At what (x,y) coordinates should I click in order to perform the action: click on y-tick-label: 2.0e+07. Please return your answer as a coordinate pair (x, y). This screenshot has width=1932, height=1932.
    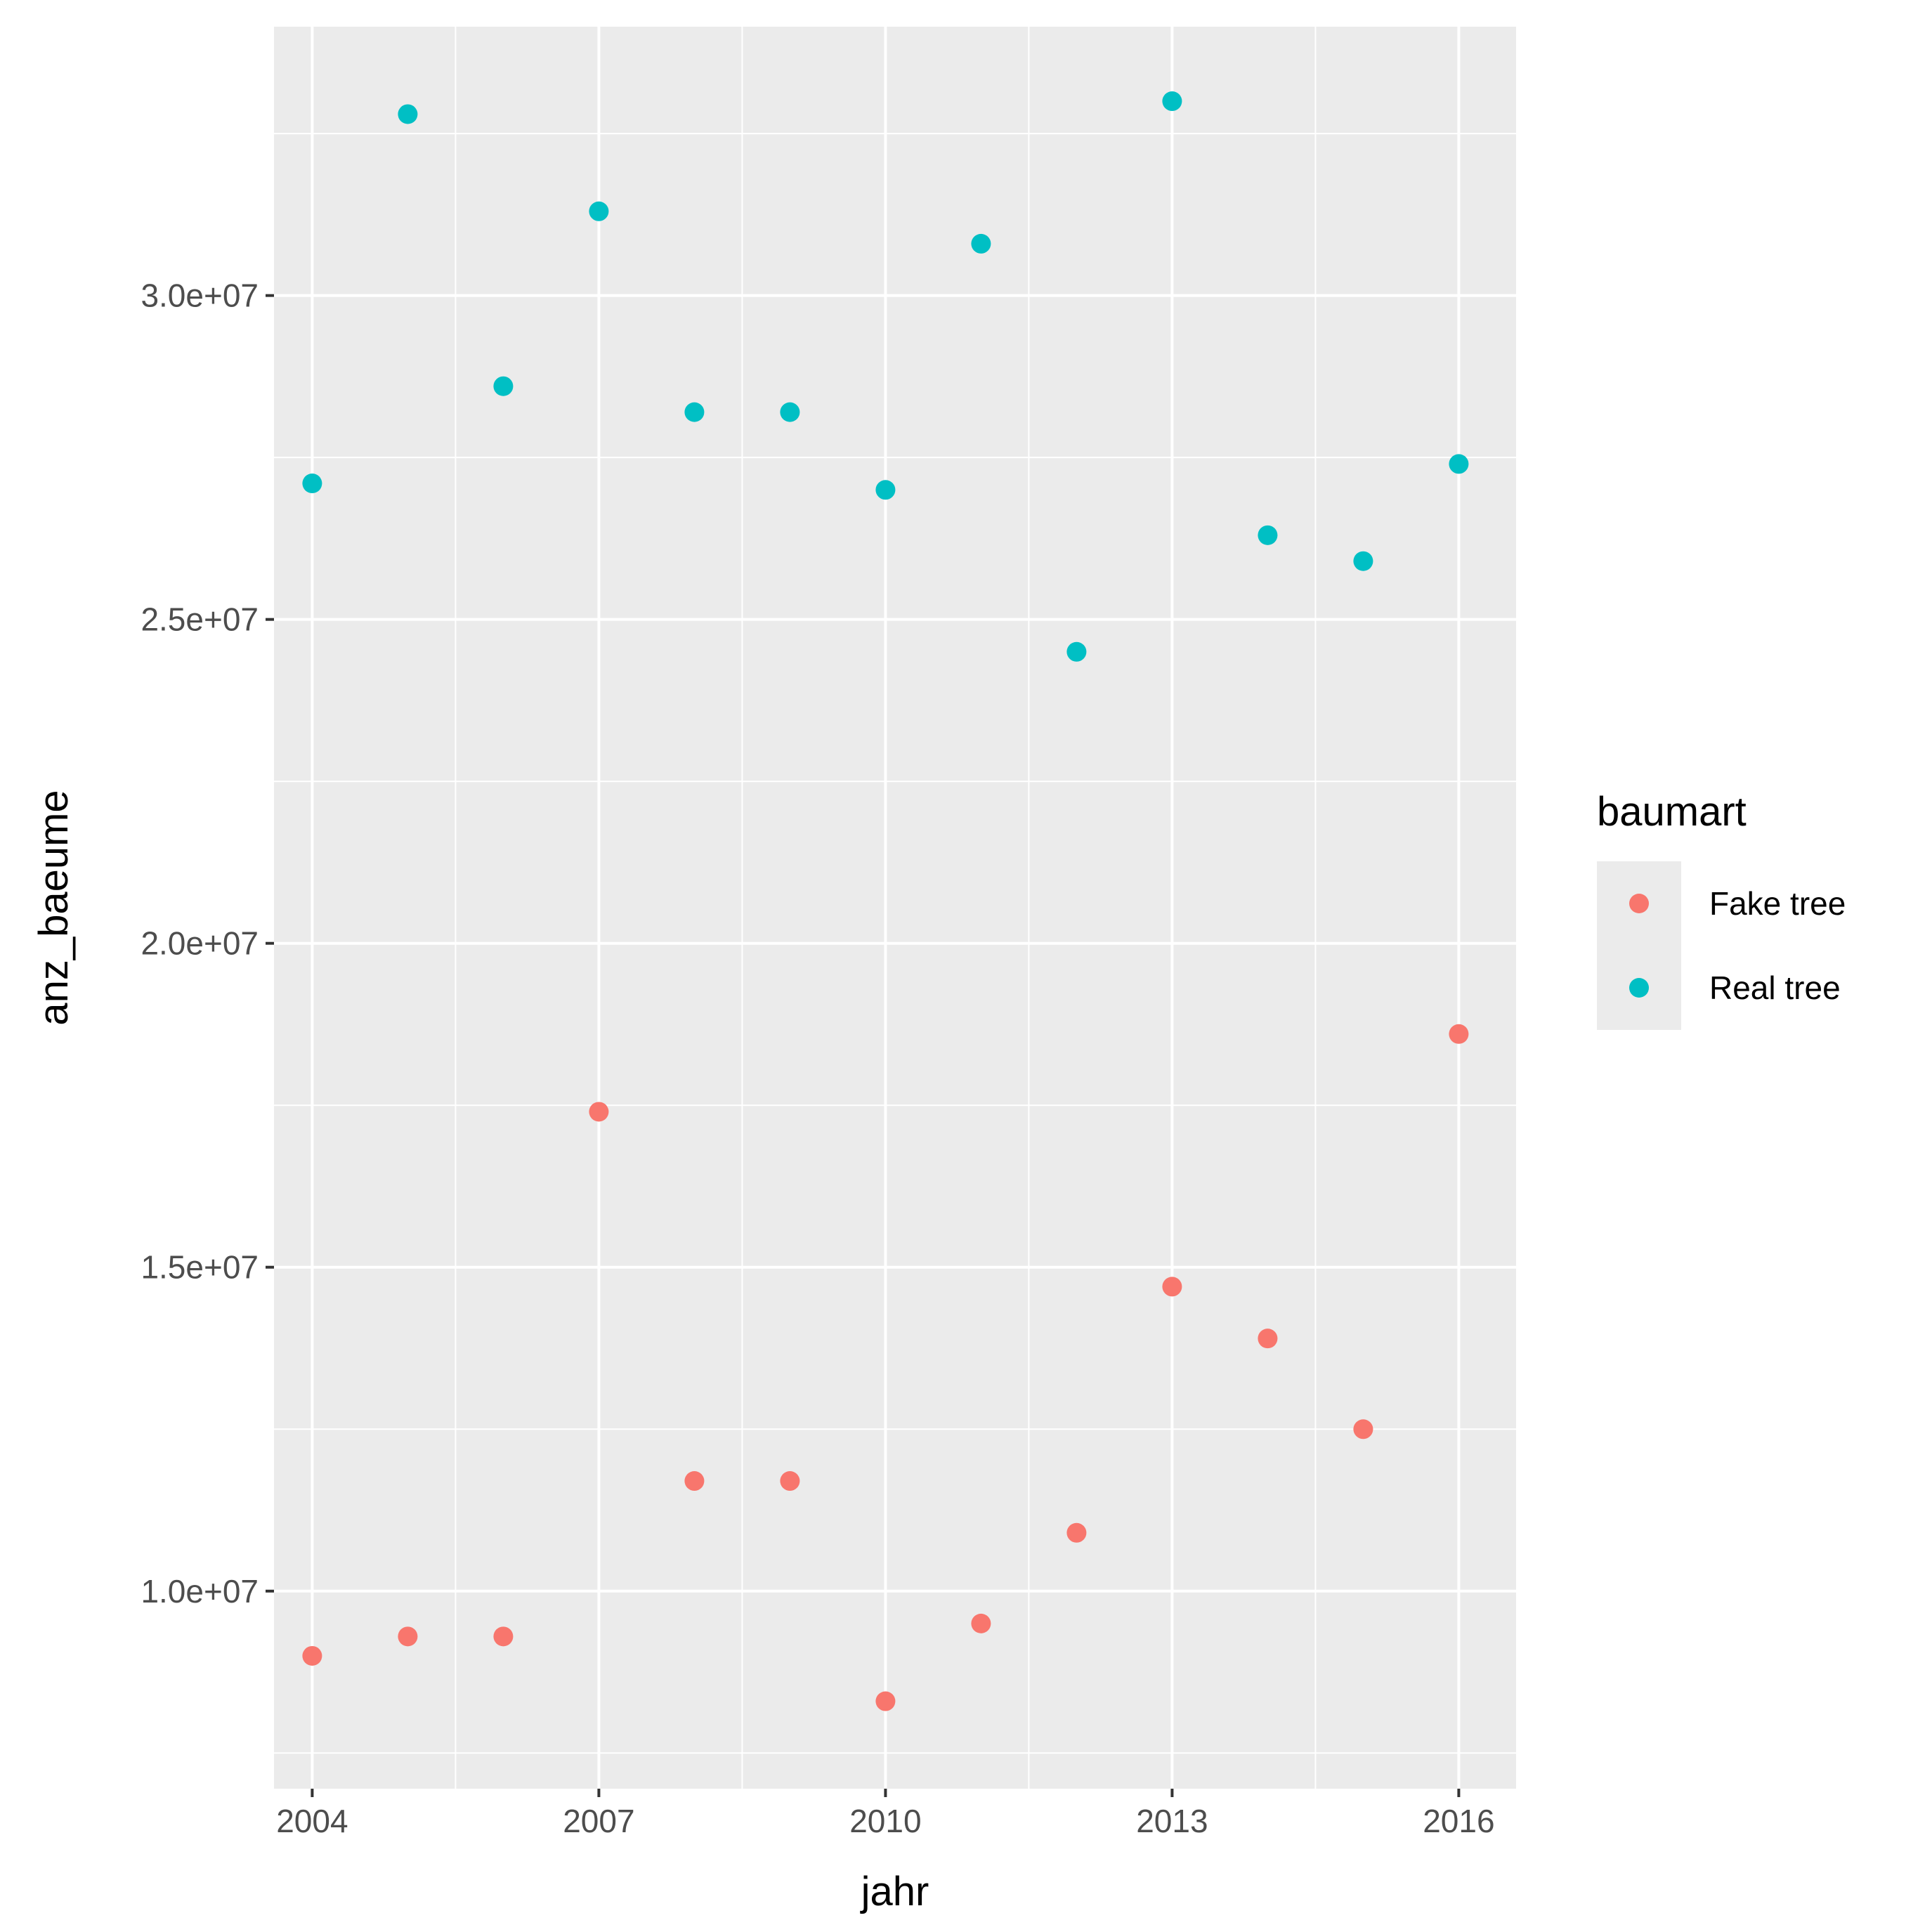
    Looking at the image, I should click on (200, 944).